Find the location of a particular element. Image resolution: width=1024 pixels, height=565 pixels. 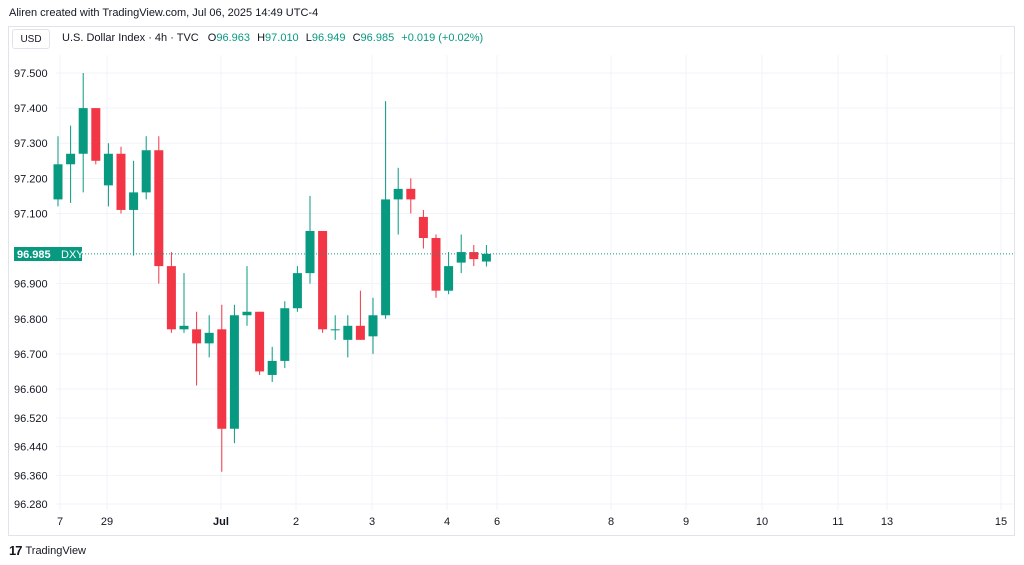

x-tick-label: Jul is located at coordinates (221, 522).